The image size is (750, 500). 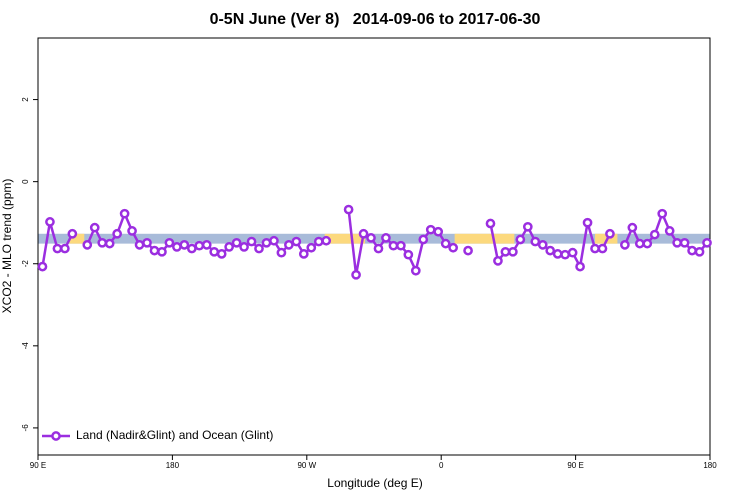 What do you see at coordinates (56, 436) in the screenshot?
I see `legend-marker` at bounding box center [56, 436].